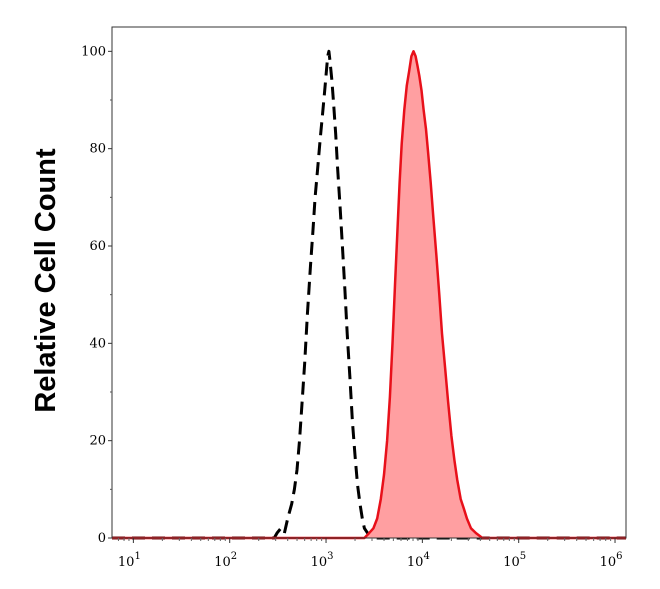  I want to click on x-tick-label: 10⁶, so click(611, 560).